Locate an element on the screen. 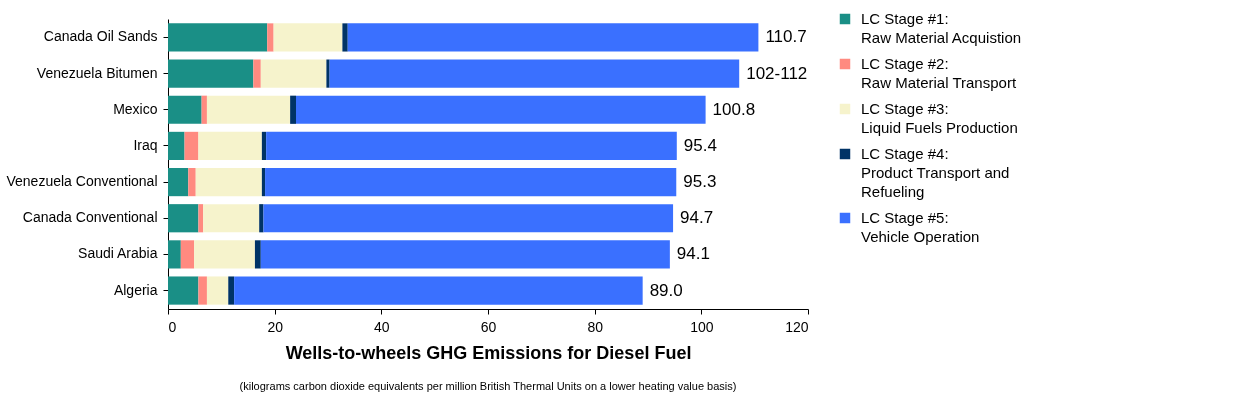 The image size is (1239, 412). total-label: 94.1 is located at coordinates (693, 254).